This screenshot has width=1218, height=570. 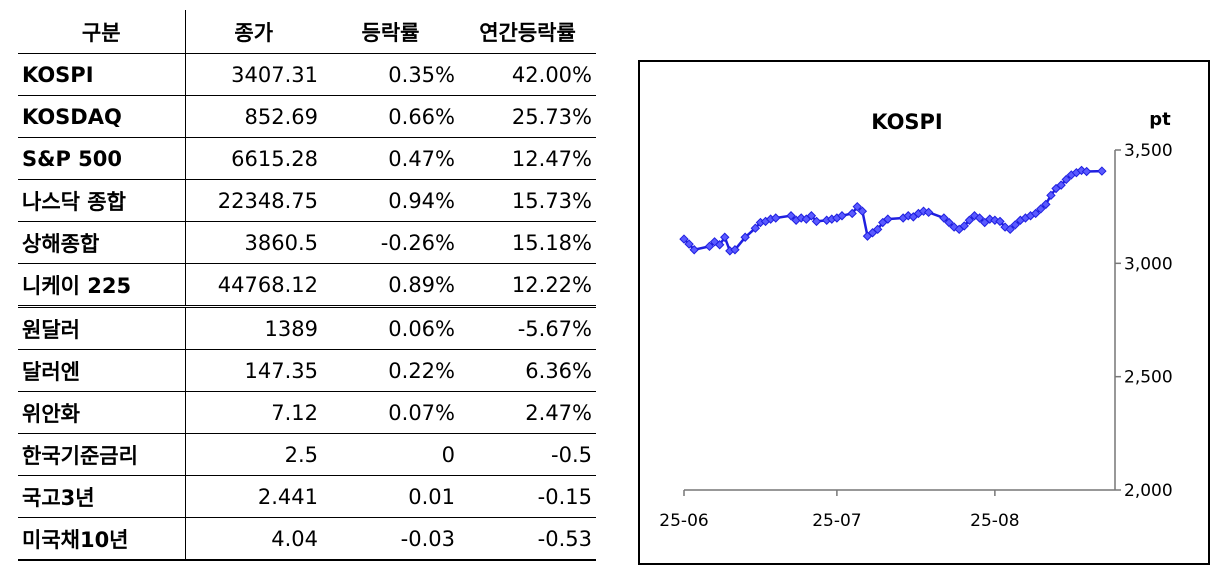 I want to click on row-change: 0.07%, so click(x=390, y=412).